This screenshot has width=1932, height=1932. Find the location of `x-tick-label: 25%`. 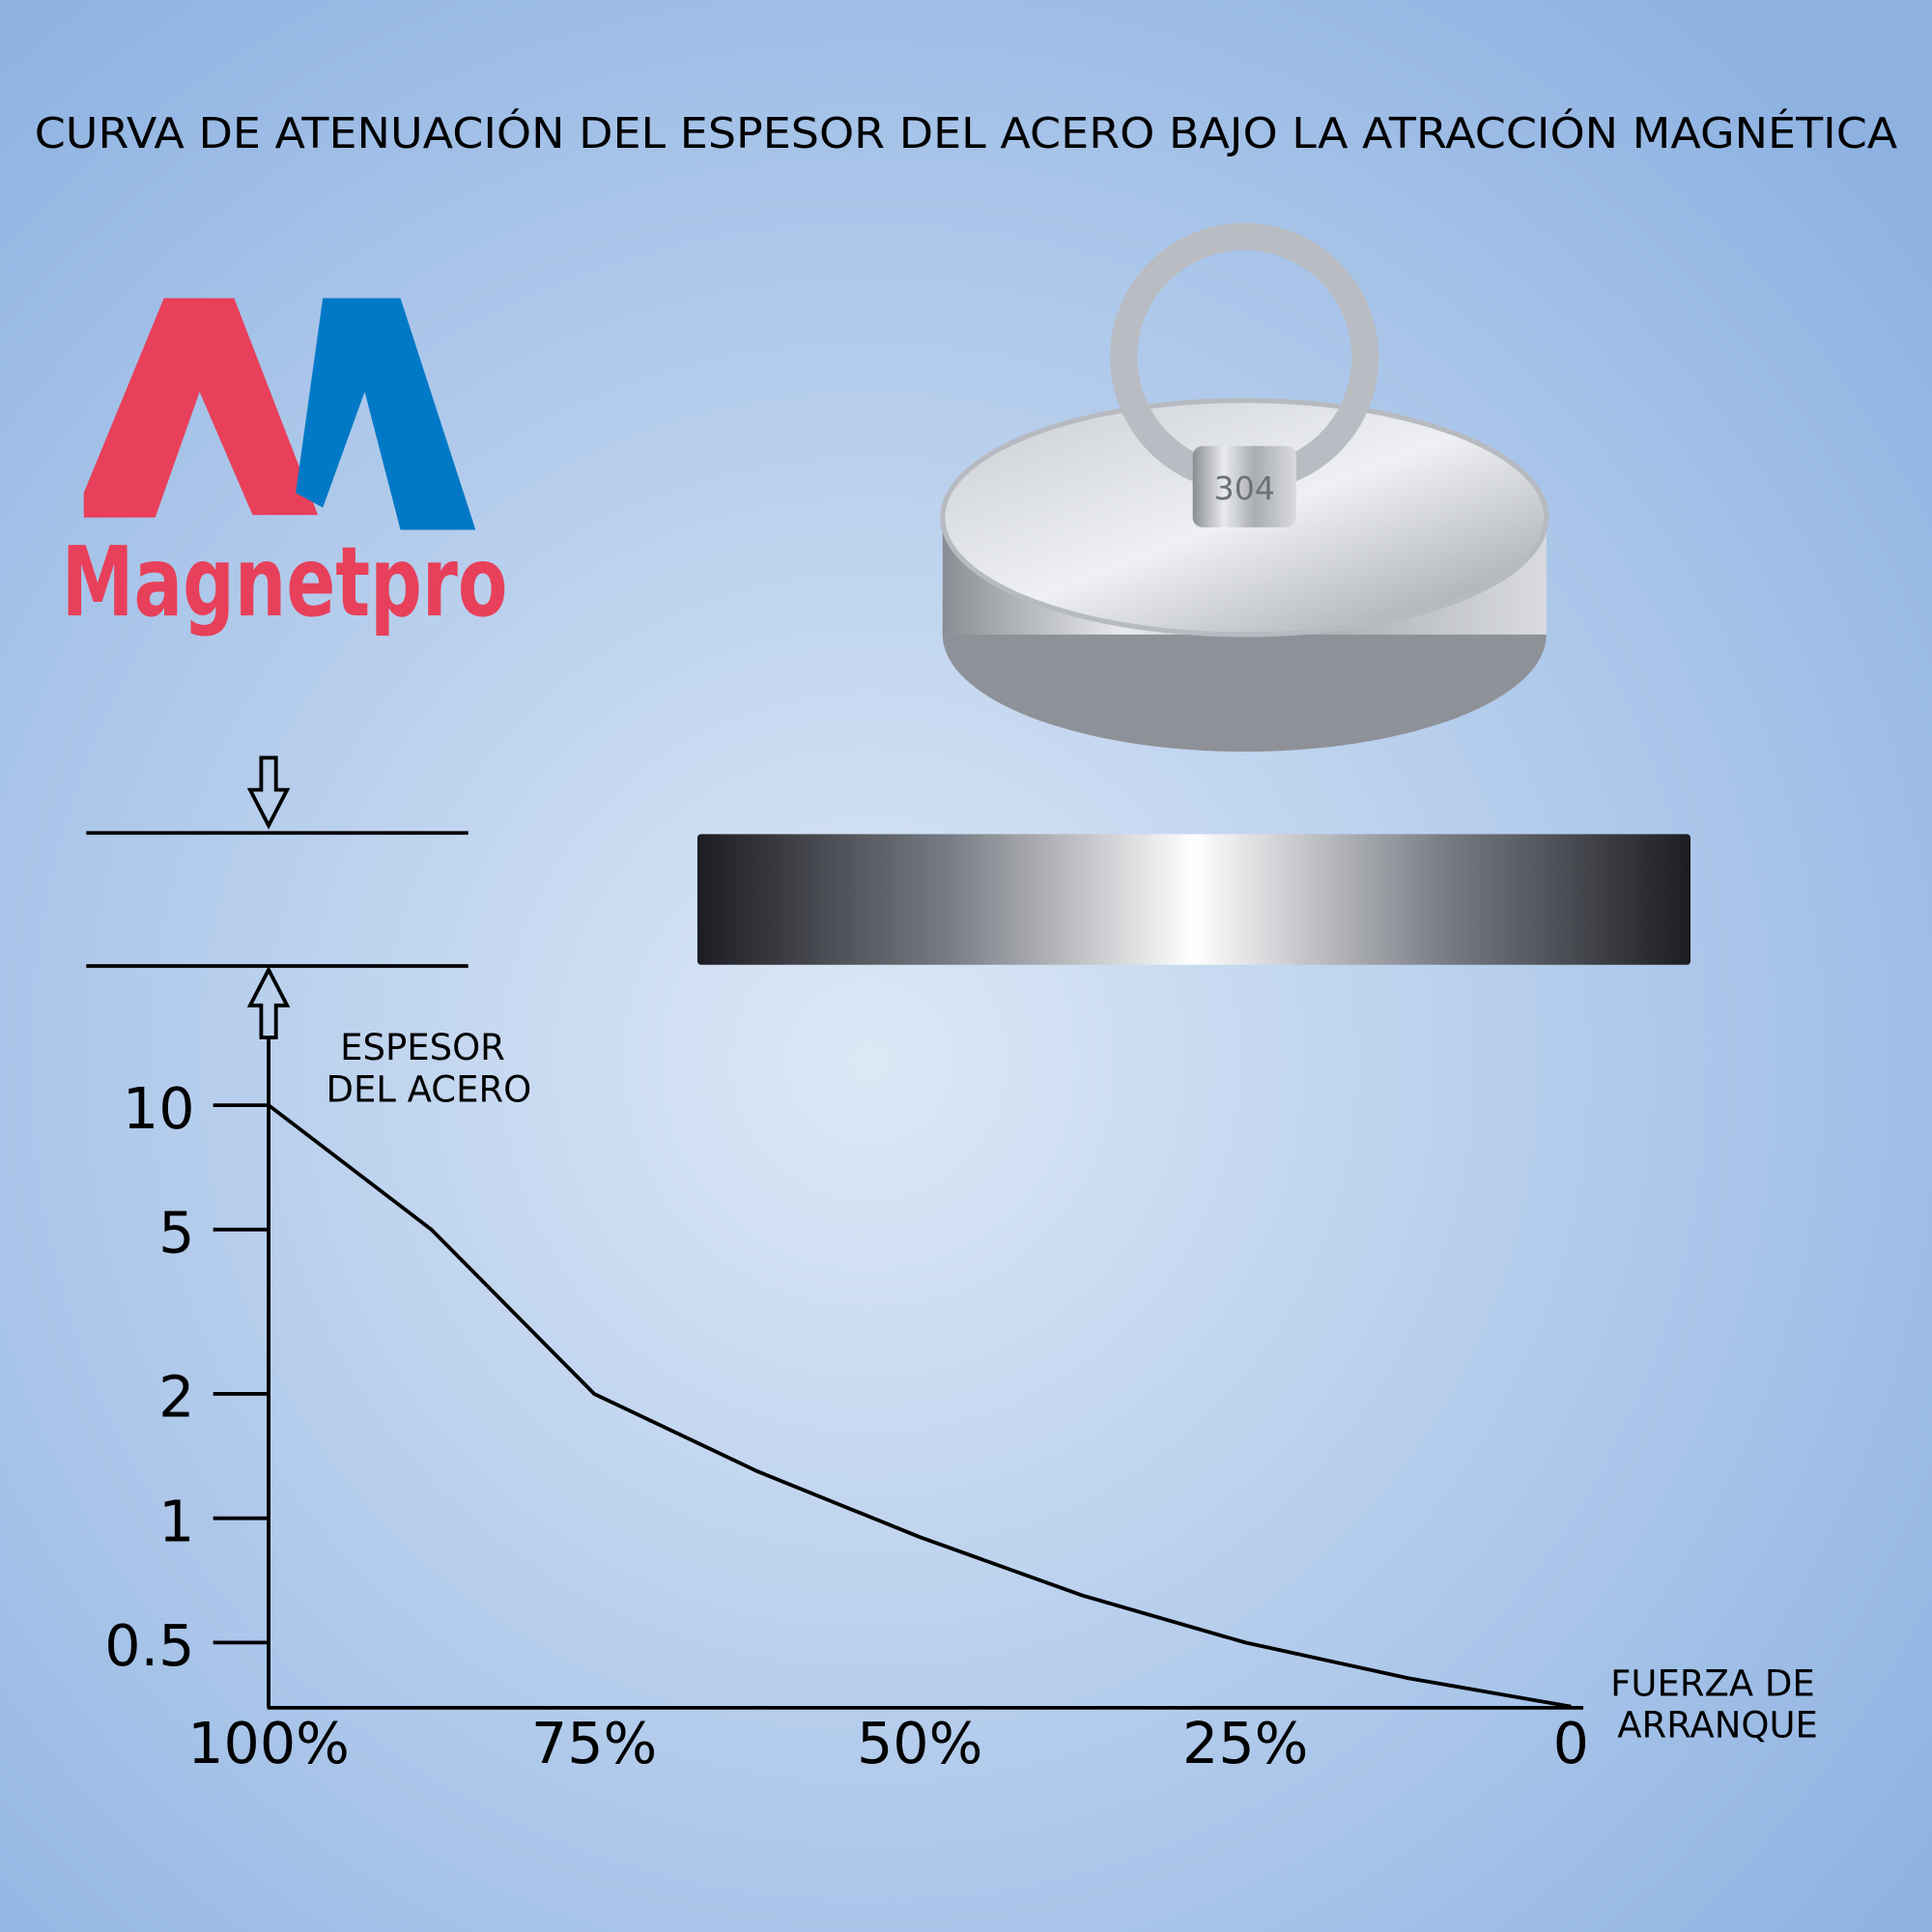

x-tick-label: 25% is located at coordinates (1245, 1743).